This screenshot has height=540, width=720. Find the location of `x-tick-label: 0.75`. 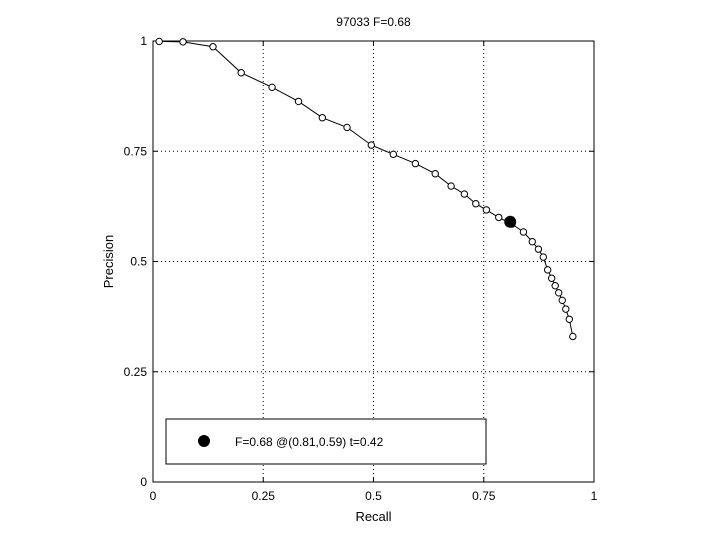

x-tick-label: 0.75 is located at coordinates (484, 496).